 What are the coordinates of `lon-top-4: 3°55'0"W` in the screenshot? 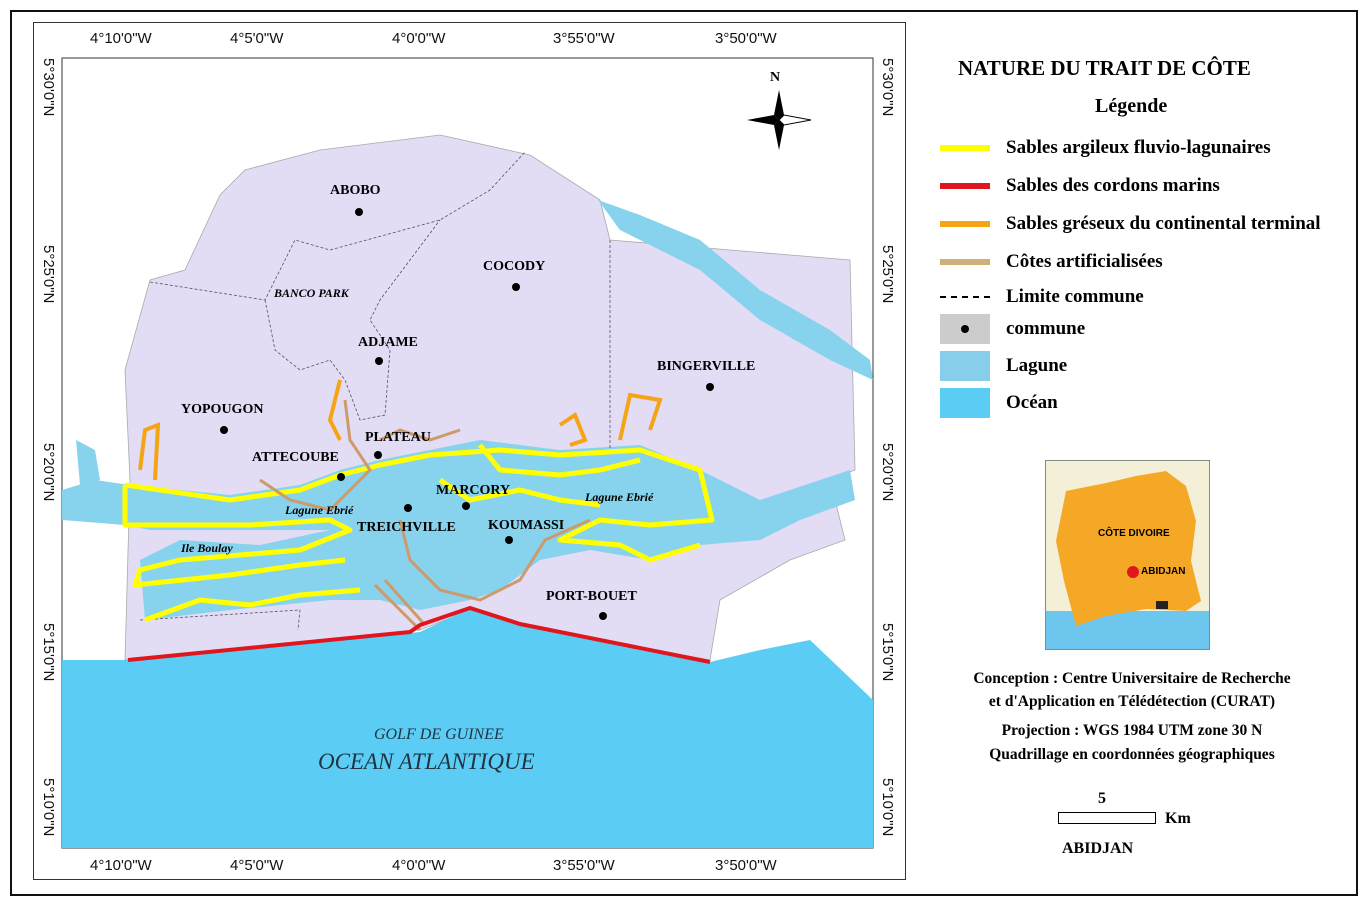 It's located at (584, 38).